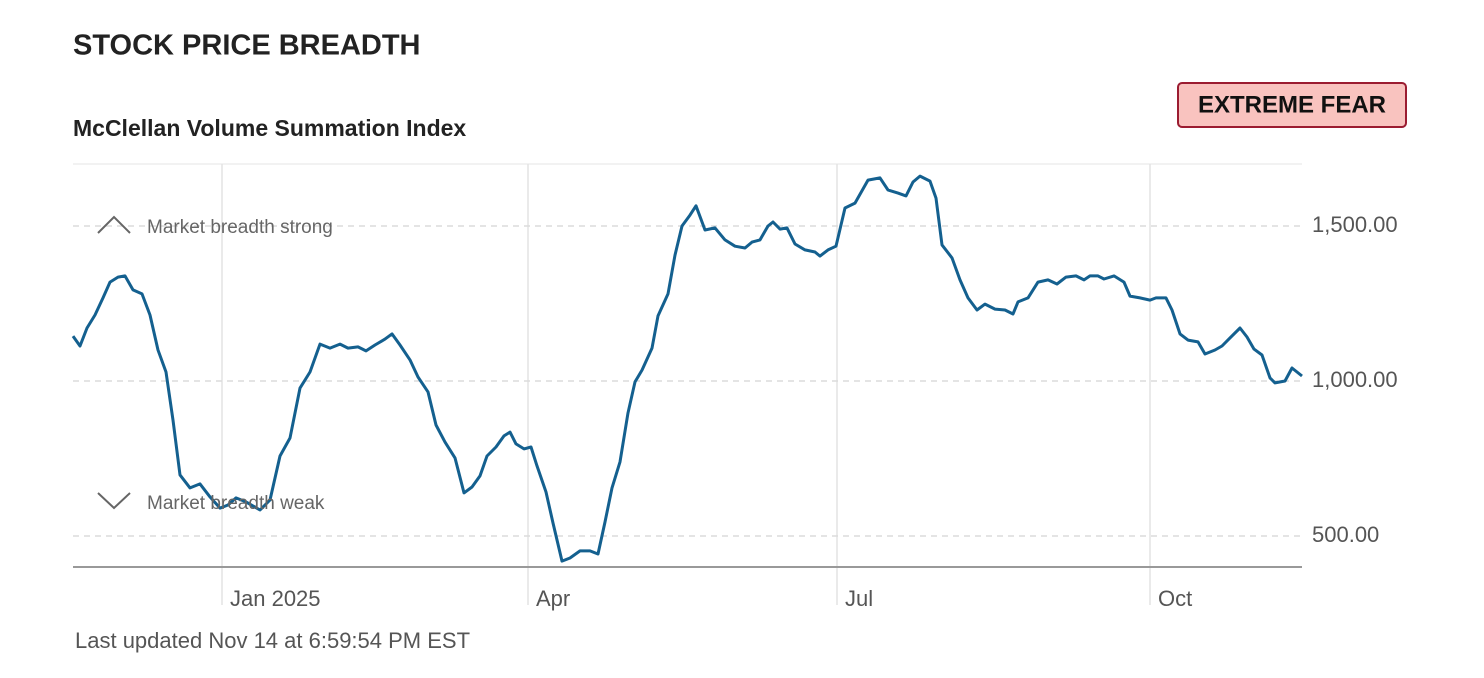  Describe the element at coordinates (272, 640) in the screenshot. I see `footer: Last updated Nov 14 at 6:59:54 PM EST` at that location.